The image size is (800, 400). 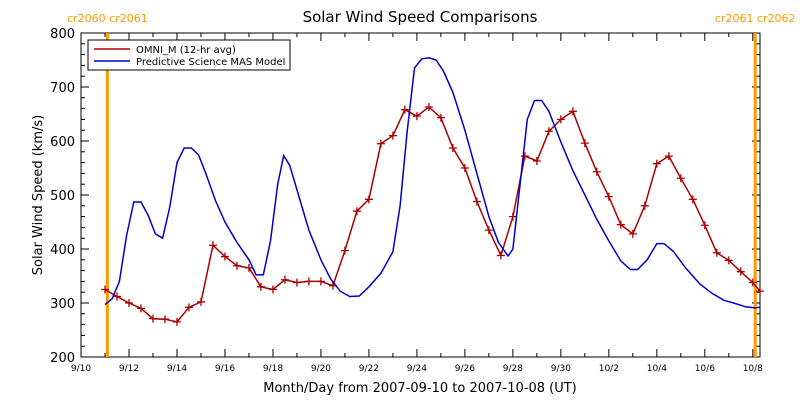 I want to click on carrington-marker-label: cr2060 cr2061, so click(x=107, y=18).